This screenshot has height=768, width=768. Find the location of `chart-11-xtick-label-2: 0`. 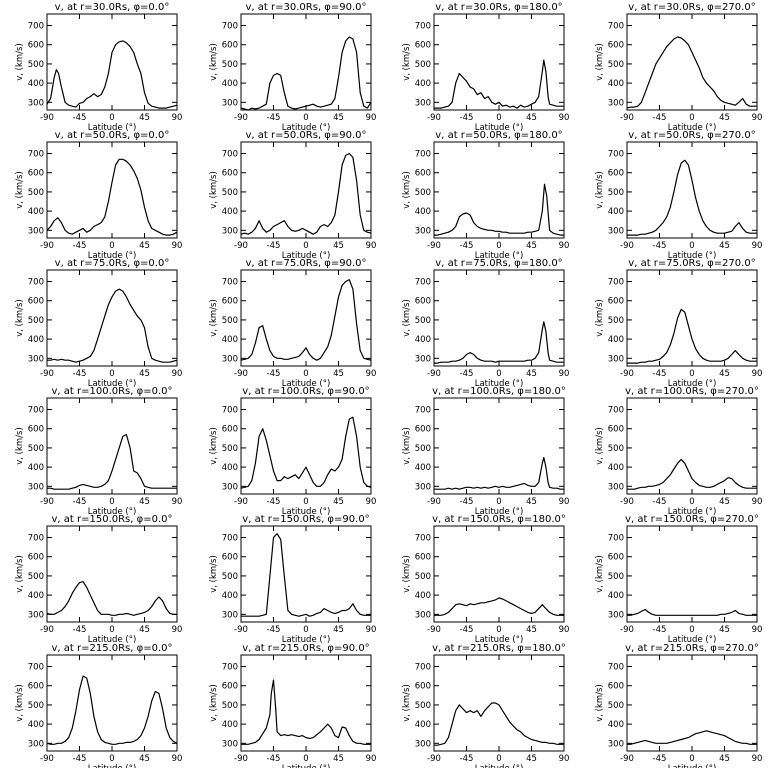

chart-11-xtick-label-2: 0 is located at coordinates (498, 374).